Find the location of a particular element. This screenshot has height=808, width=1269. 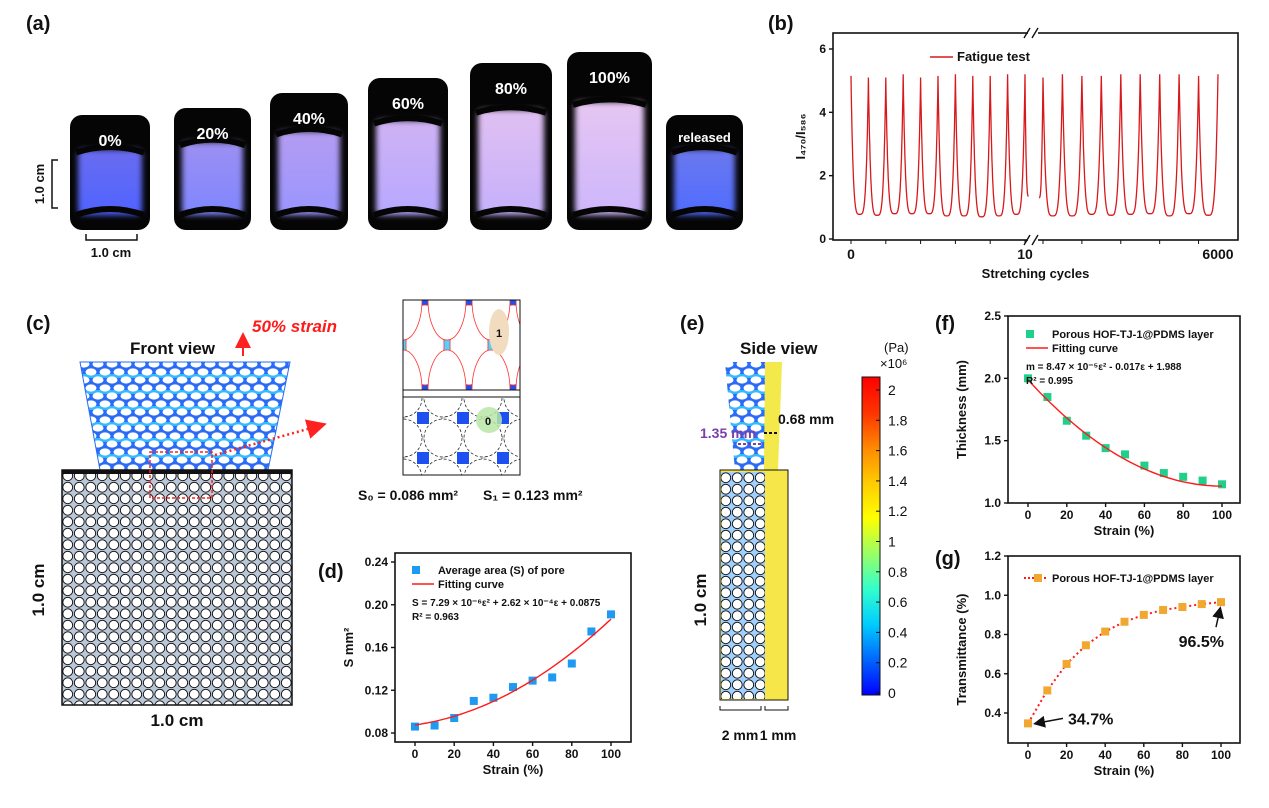

x-tick-label: 80 is located at coordinates (1183, 755).